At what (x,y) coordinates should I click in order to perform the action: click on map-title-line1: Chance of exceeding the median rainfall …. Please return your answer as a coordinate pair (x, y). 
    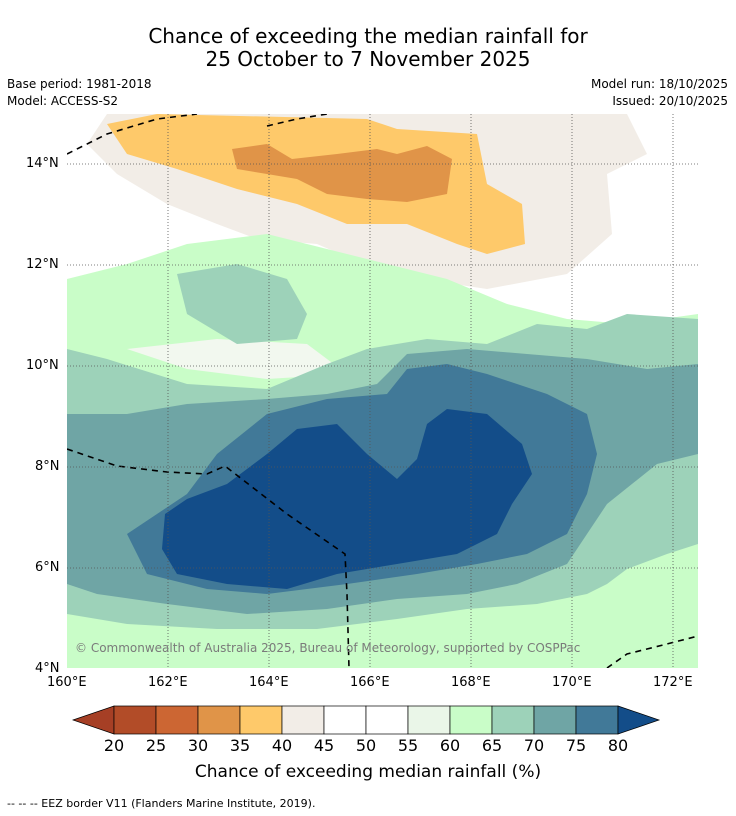
    Looking at the image, I should click on (368, 36).